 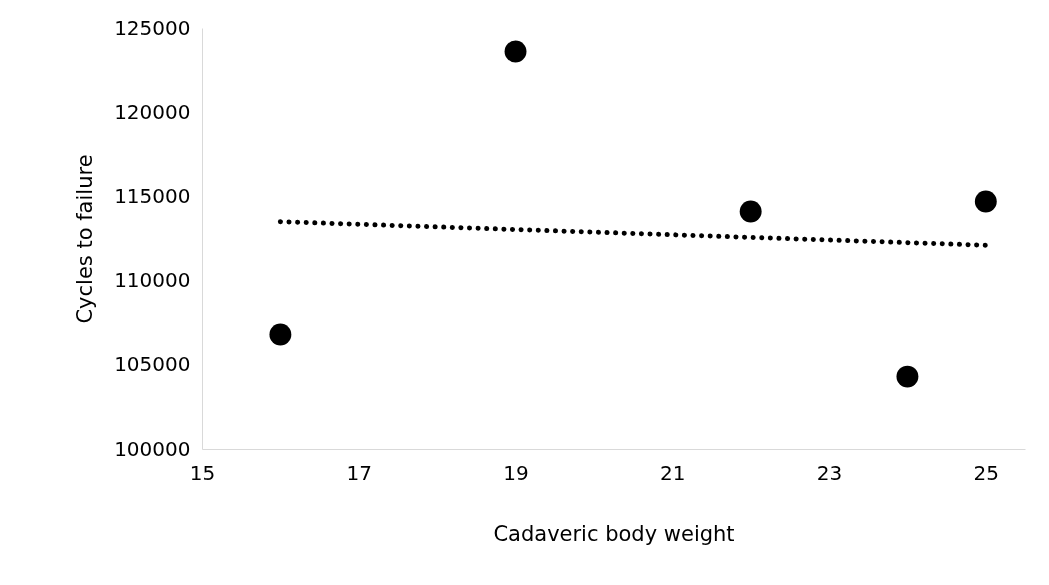 What do you see at coordinates (673, 472) in the screenshot?
I see `x-tick-label: 21` at bounding box center [673, 472].